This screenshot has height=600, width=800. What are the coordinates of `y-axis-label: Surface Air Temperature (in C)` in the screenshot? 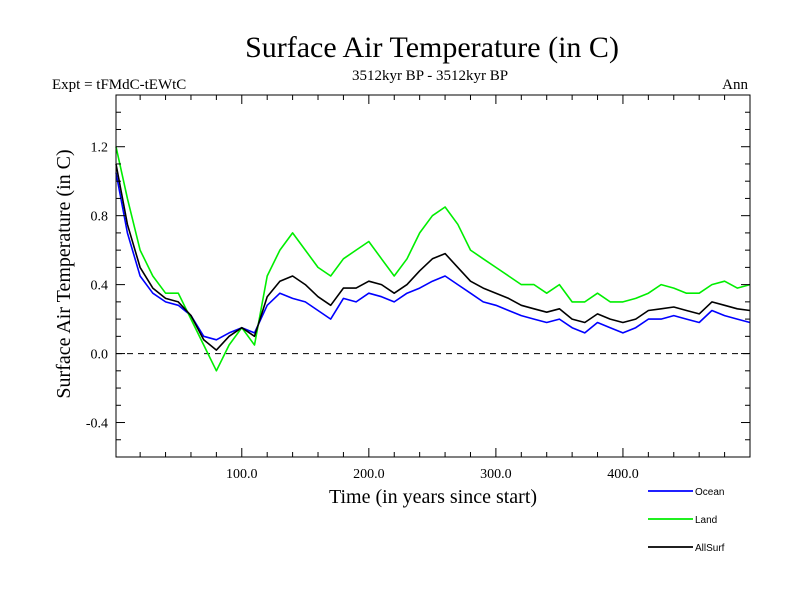 It's located at (64, 273).